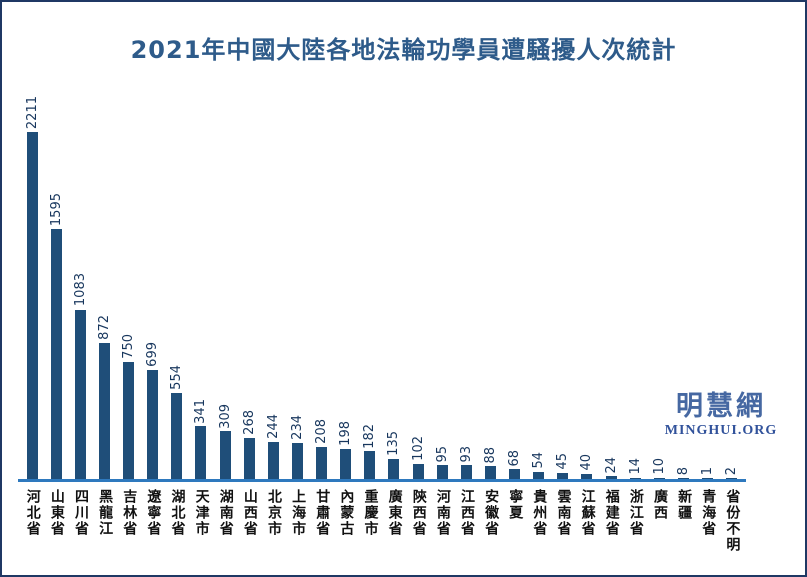 The image size is (807, 577). I want to click on category-label: 雲南省, so click(563, 513).